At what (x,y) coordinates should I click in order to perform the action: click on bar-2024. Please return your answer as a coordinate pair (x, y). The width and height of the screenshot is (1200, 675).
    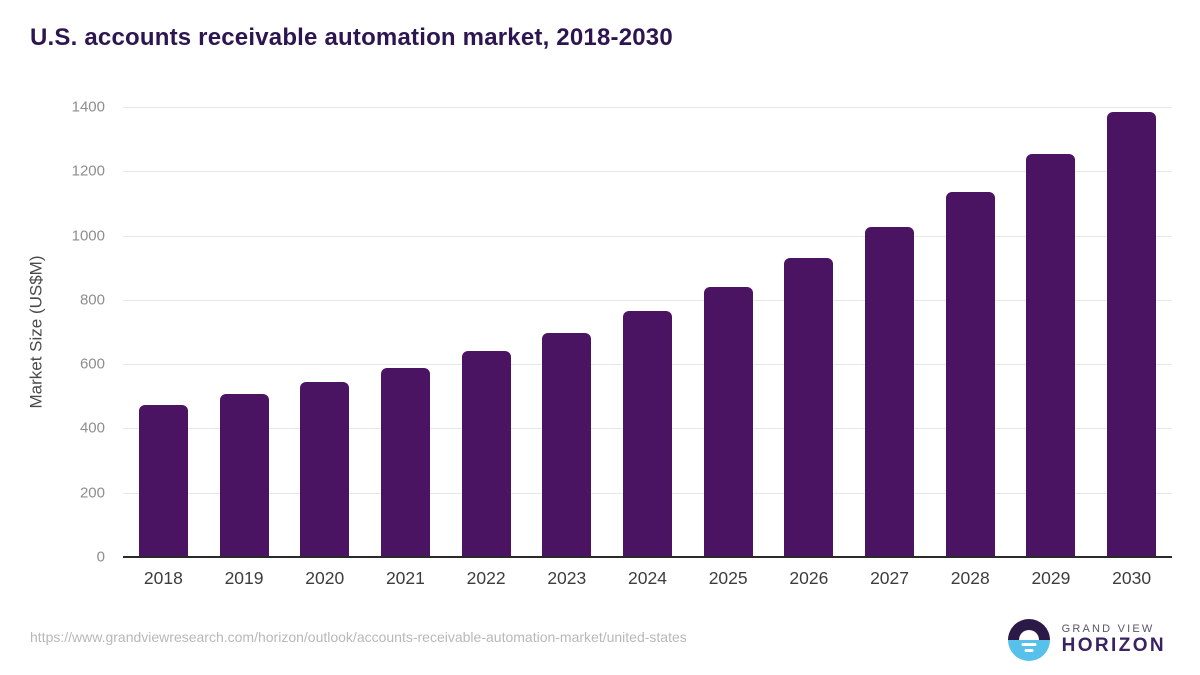
    Looking at the image, I should click on (647, 434).